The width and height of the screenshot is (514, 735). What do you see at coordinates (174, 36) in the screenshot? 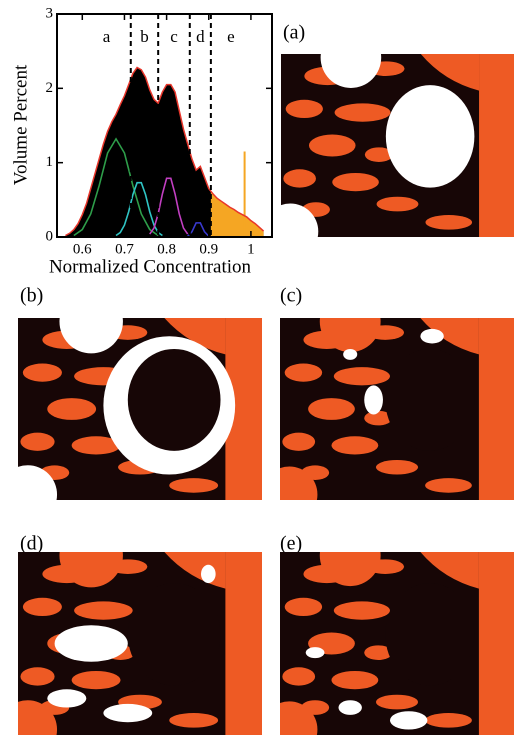
I see `region-label: c` at bounding box center [174, 36].